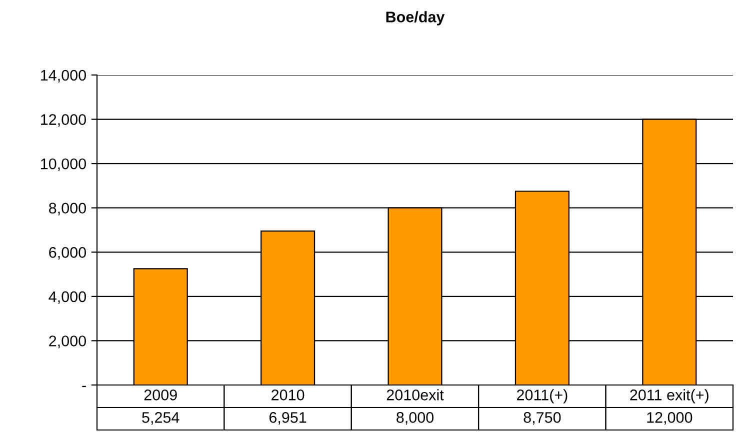 The image size is (738, 441). What do you see at coordinates (415, 394) in the screenshot?
I see `x-tick-label: 2010exit` at bounding box center [415, 394].